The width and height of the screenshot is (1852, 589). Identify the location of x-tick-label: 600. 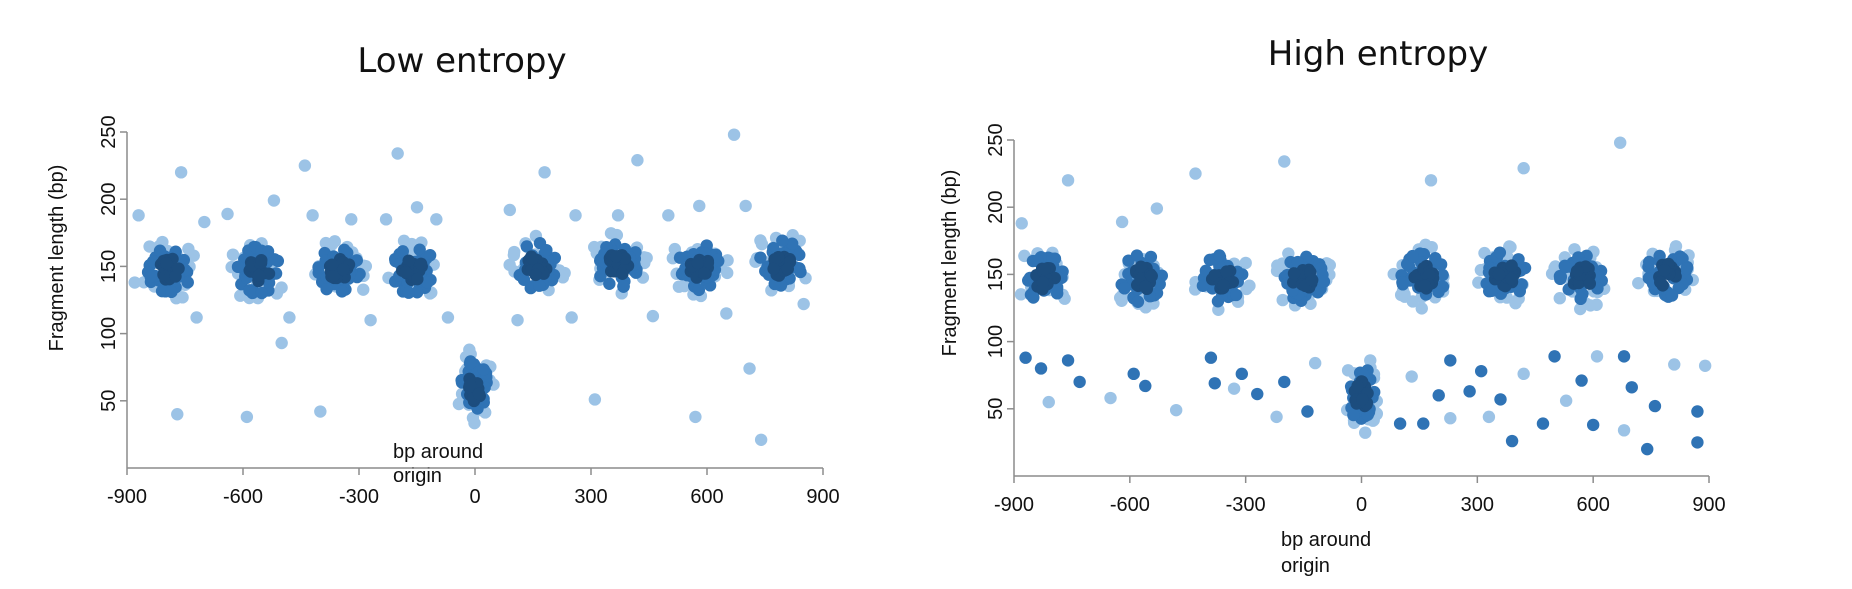
(706, 497).